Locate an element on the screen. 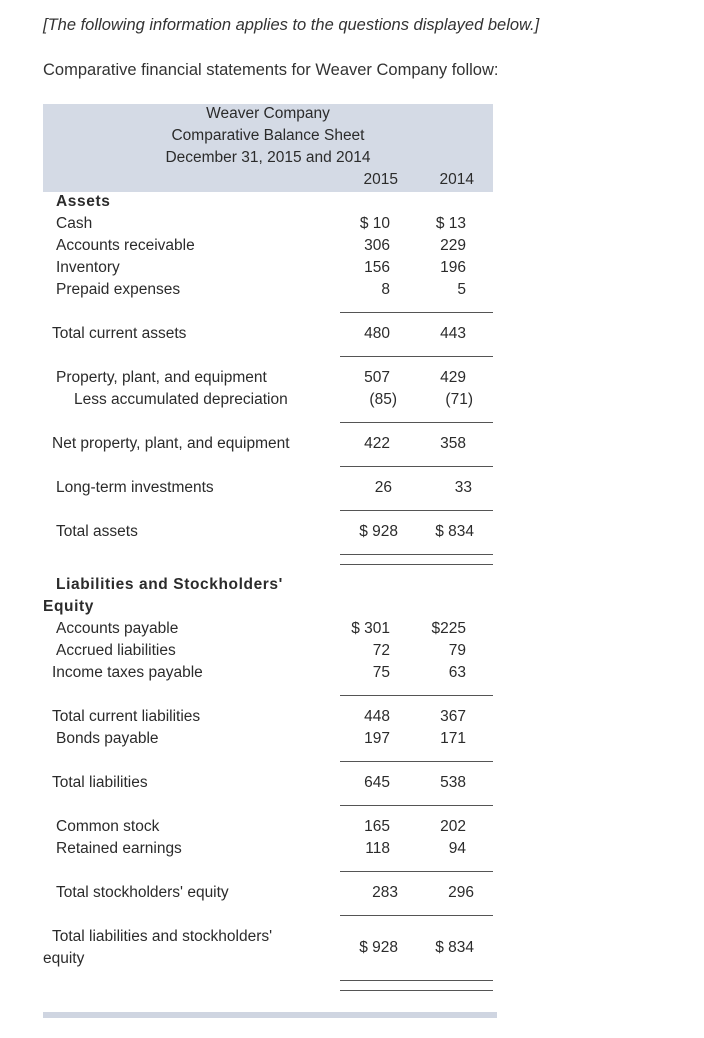 Image resolution: width=704 pixels, height=1038 pixels. column-header-2014: 2014 is located at coordinates (456, 179).